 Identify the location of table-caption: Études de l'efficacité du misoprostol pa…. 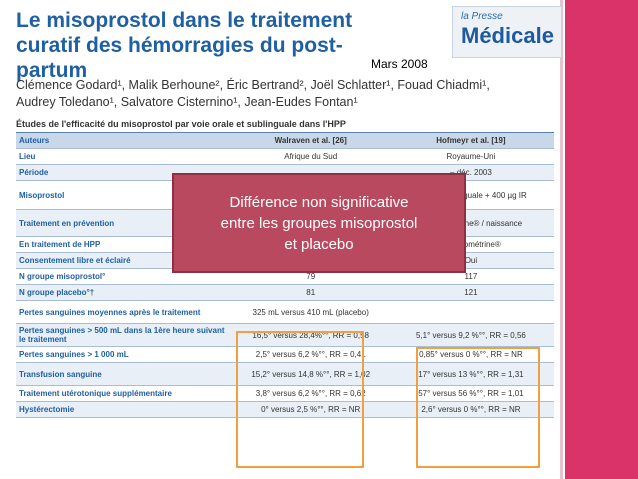
(181, 124).